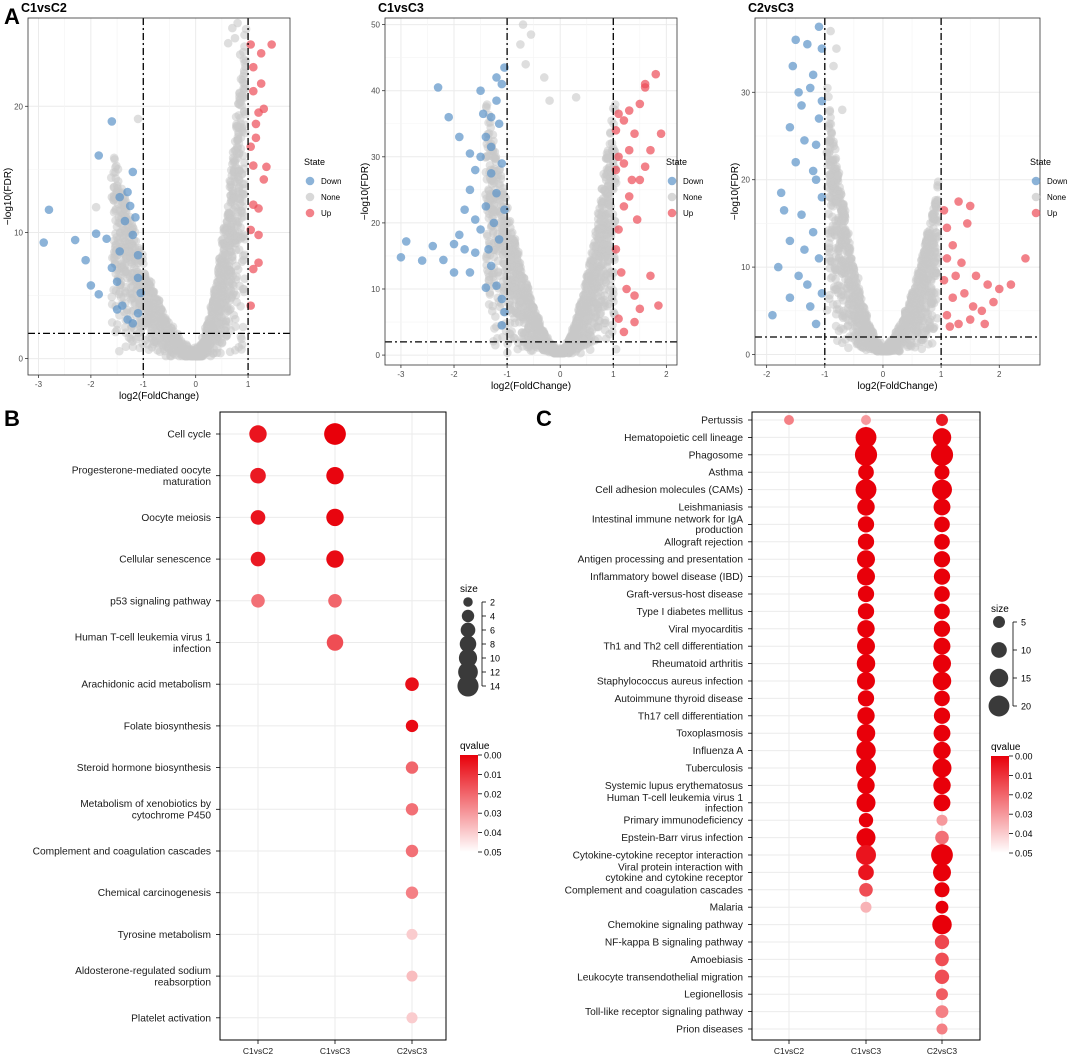 This screenshot has width=1072, height=1056. What do you see at coordinates (468, 644) in the screenshot?
I see `size-legend-dot` at bounding box center [468, 644].